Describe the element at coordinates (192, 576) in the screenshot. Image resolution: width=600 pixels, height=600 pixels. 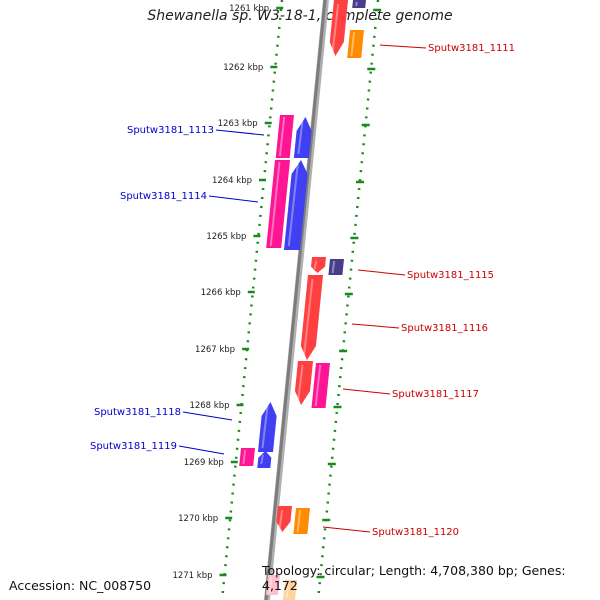
I see `tick-label: 1271 kbp` at that location.